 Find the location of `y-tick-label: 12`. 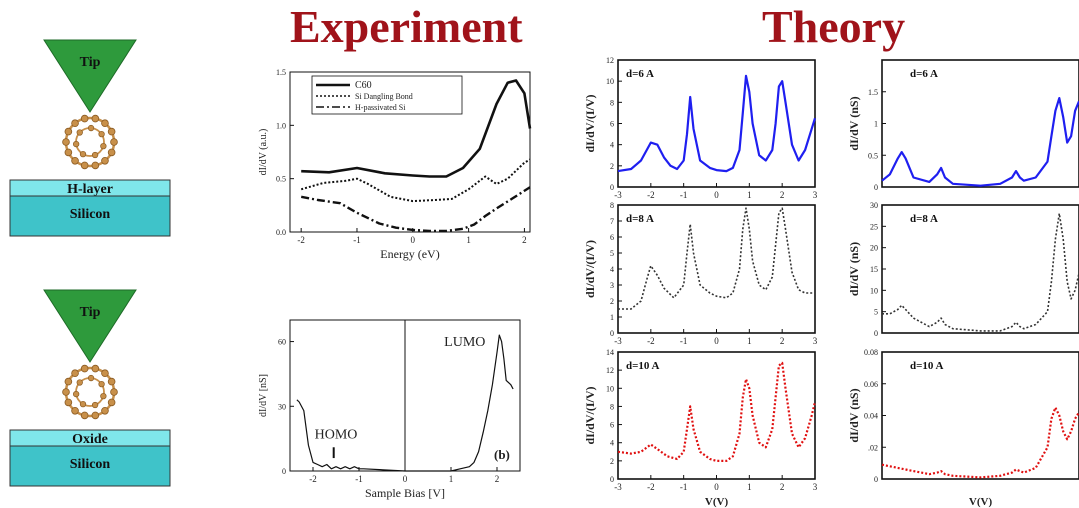

y-tick-label: 12 is located at coordinates (610, 370).